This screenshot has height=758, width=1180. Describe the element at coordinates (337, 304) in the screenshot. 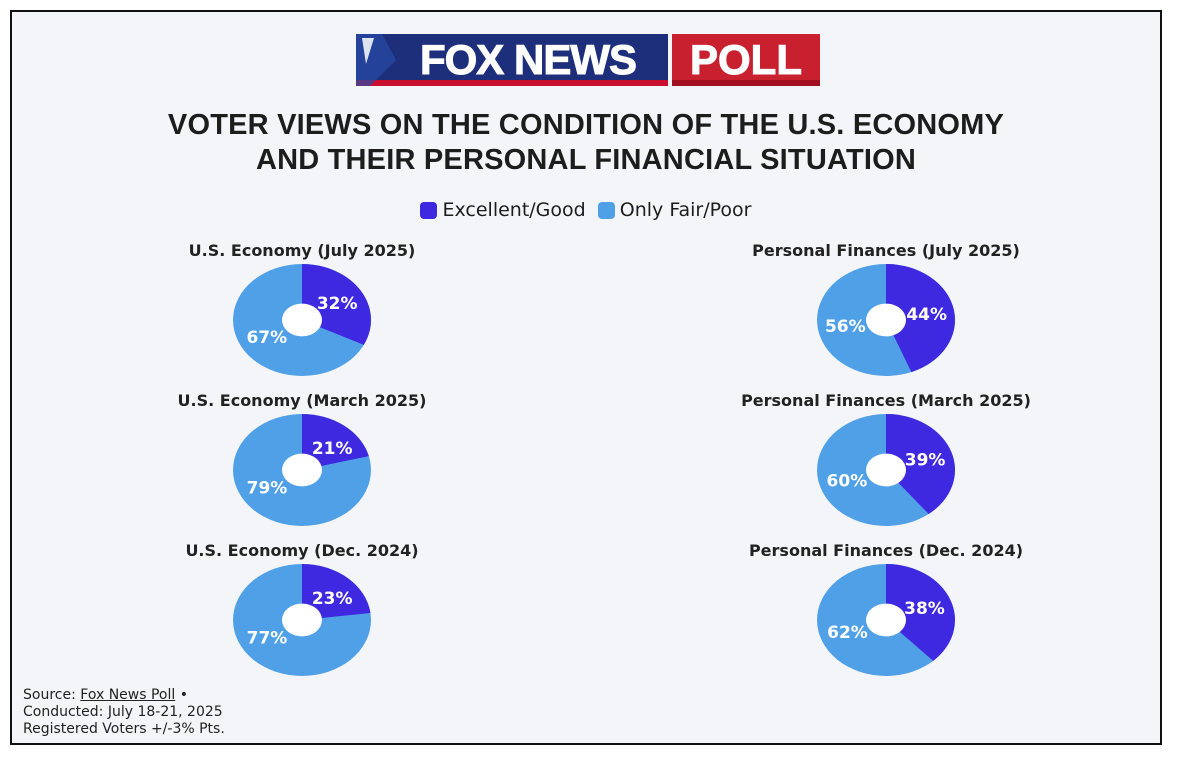

I see `data-label-excellent-good: 32%` at that location.